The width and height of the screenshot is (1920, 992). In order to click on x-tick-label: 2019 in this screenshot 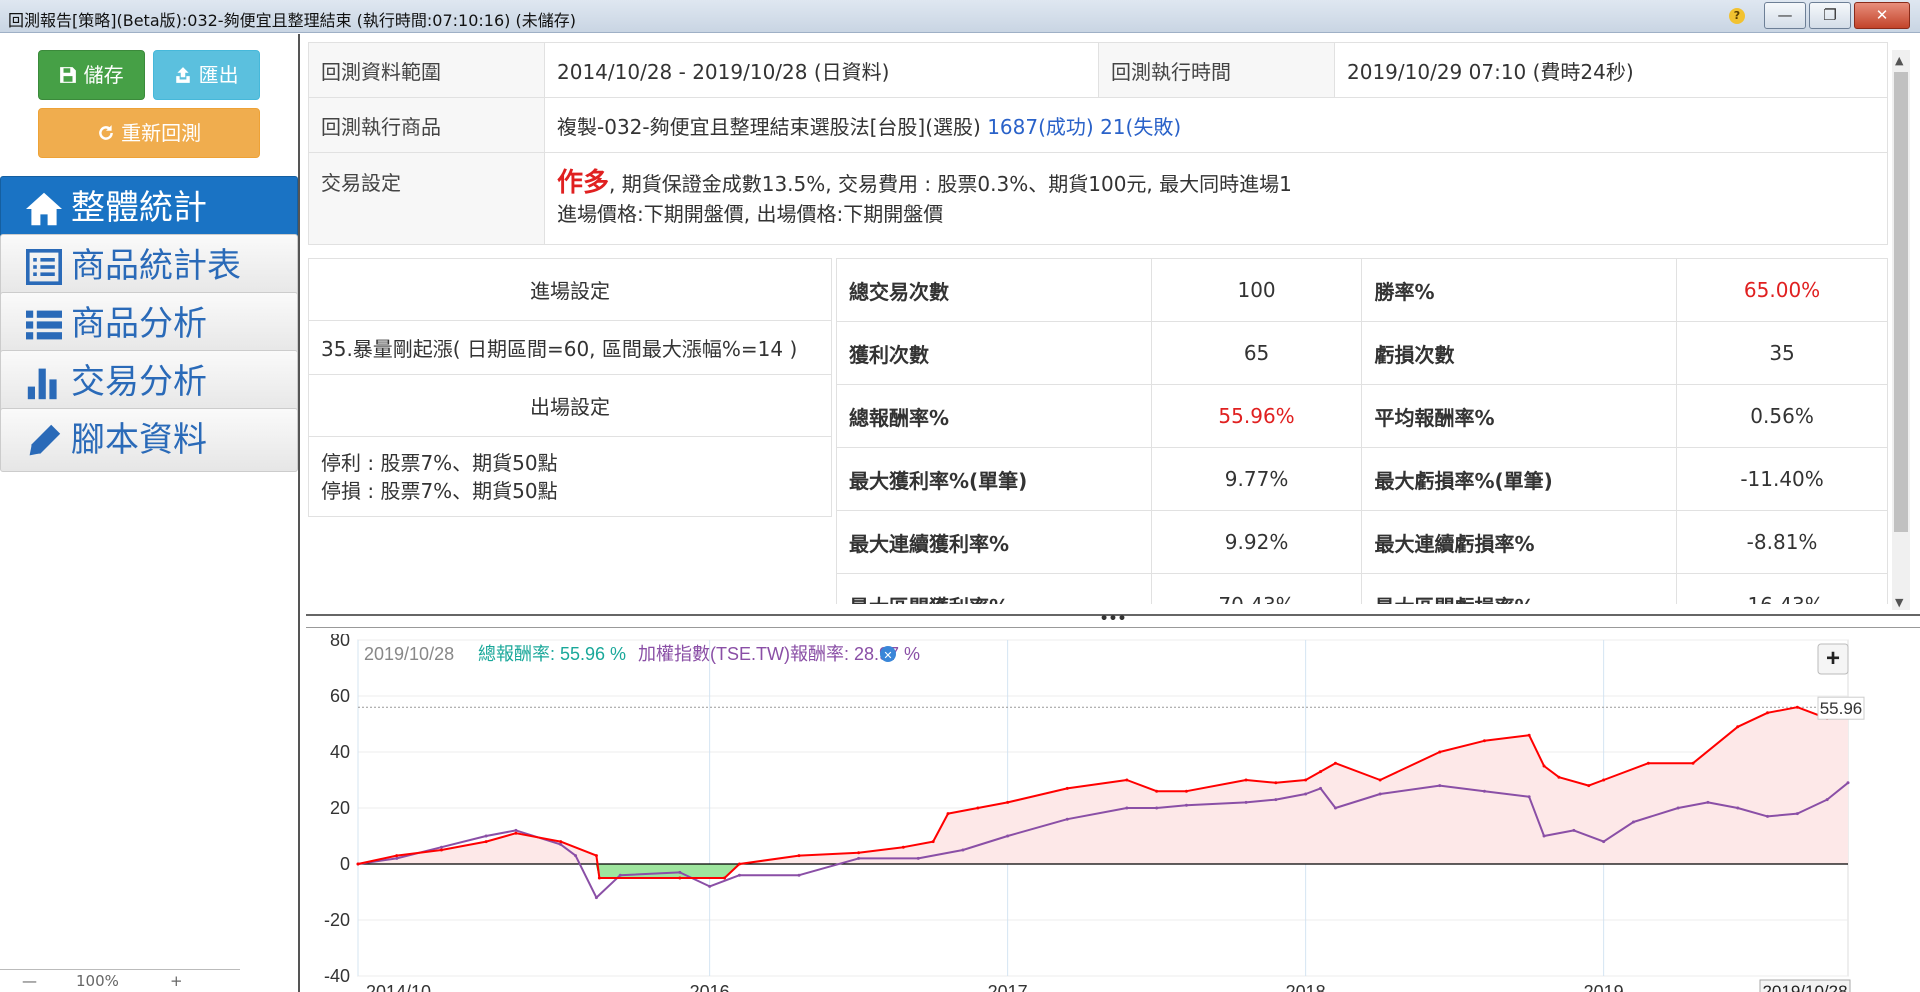, I will do `click(1604, 987)`.